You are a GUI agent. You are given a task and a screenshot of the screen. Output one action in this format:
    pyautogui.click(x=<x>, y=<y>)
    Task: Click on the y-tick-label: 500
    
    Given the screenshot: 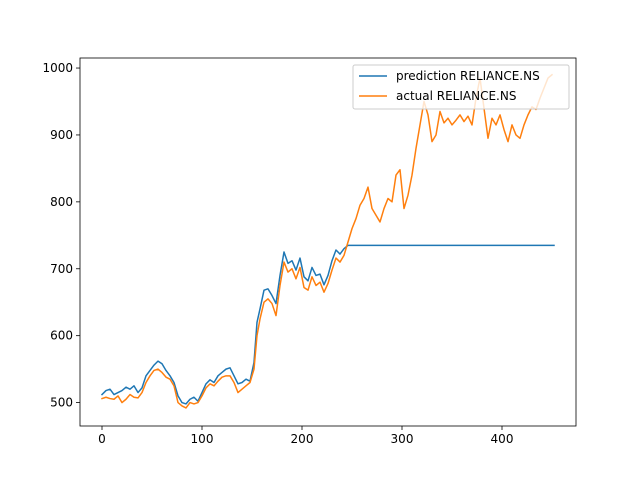 What is the action you would take?
    pyautogui.click(x=61, y=403)
    